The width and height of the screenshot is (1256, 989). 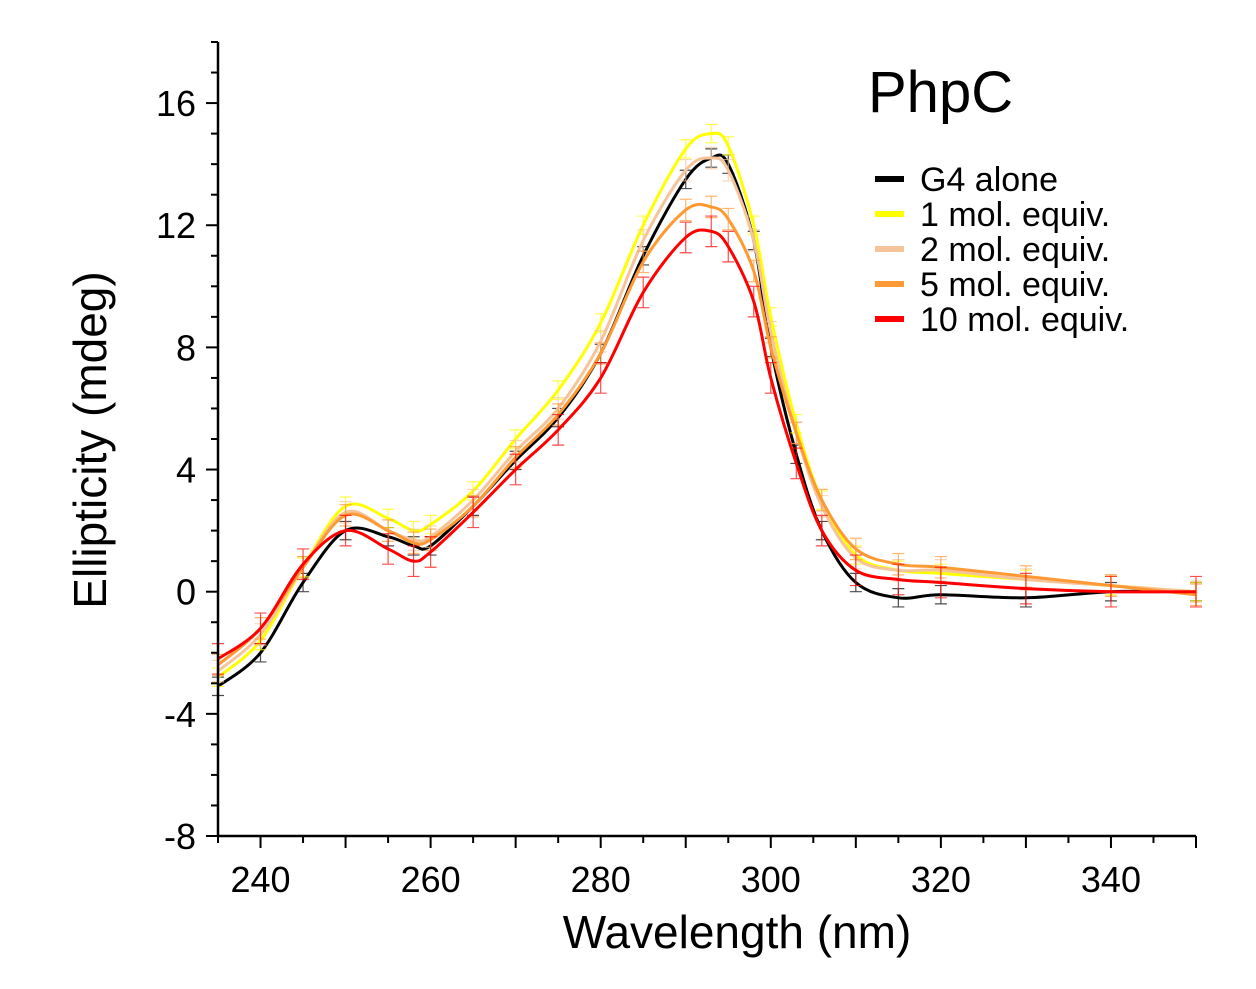 What do you see at coordinates (431, 879) in the screenshot?
I see `x-tick-label: 260` at bounding box center [431, 879].